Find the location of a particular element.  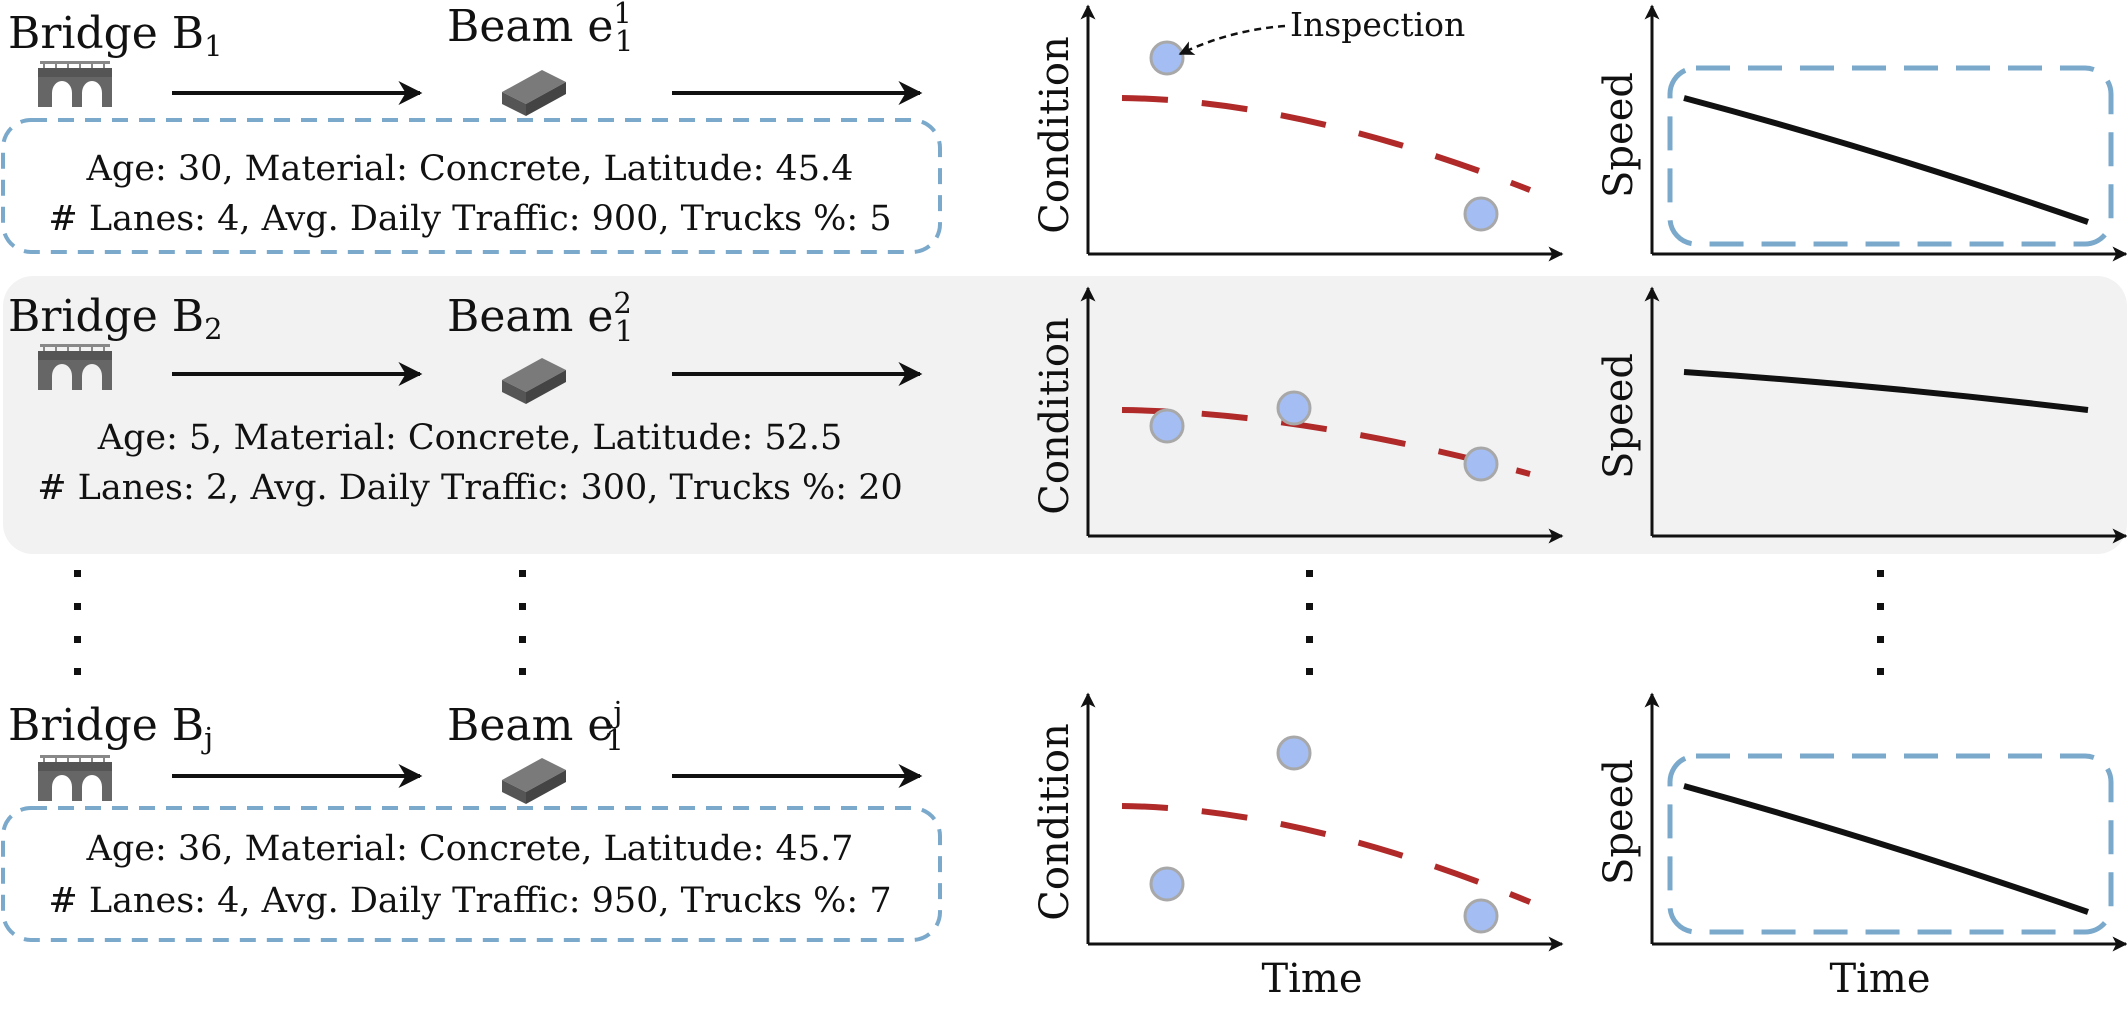

beam-j-title: Beam ej 1 is located at coordinates (535, 726).